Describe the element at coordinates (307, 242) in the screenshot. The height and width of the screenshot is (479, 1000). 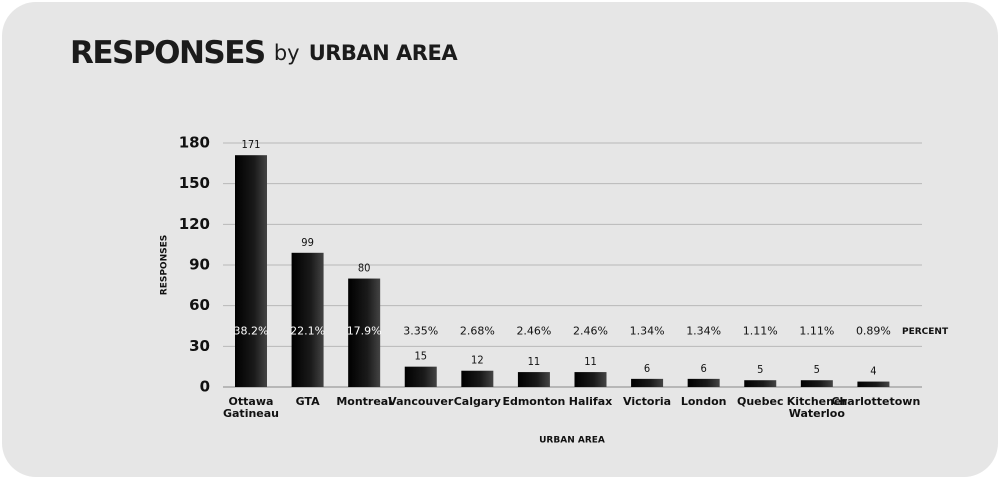
I see `value-label: 99` at that location.